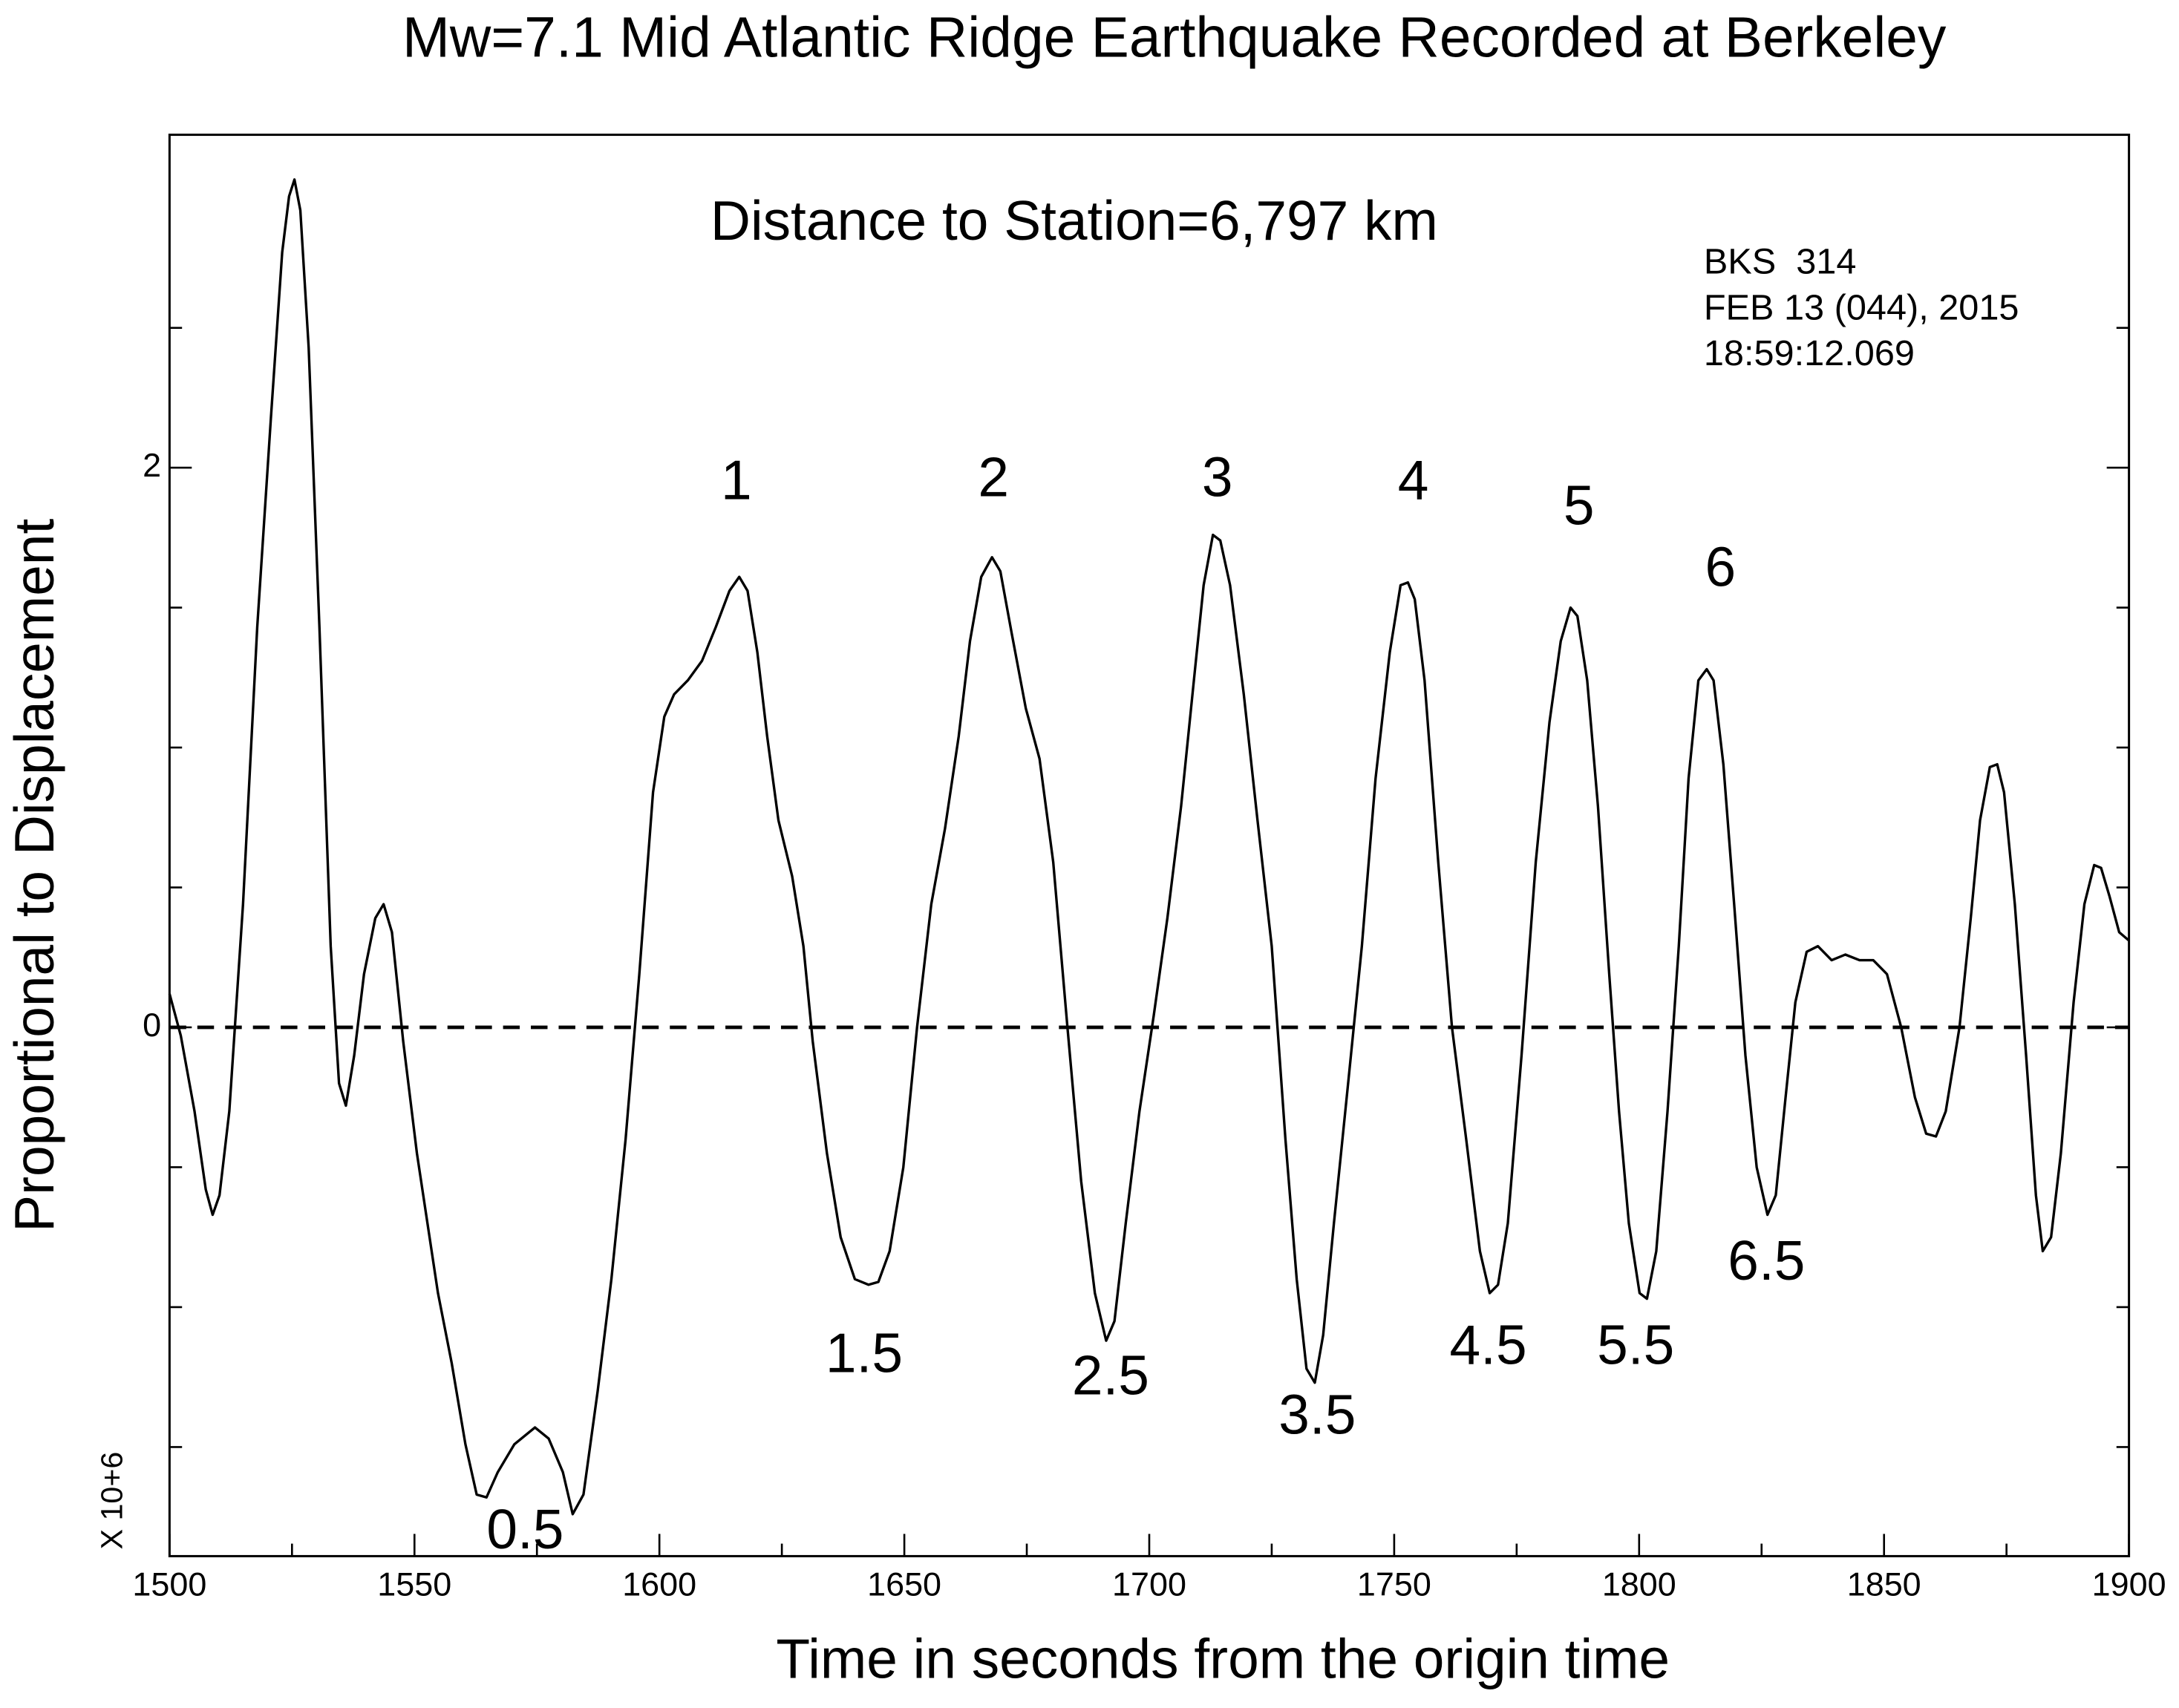 This screenshot has height=1708, width=2179. I want to click on annotation: 4.5, so click(1488, 1344).